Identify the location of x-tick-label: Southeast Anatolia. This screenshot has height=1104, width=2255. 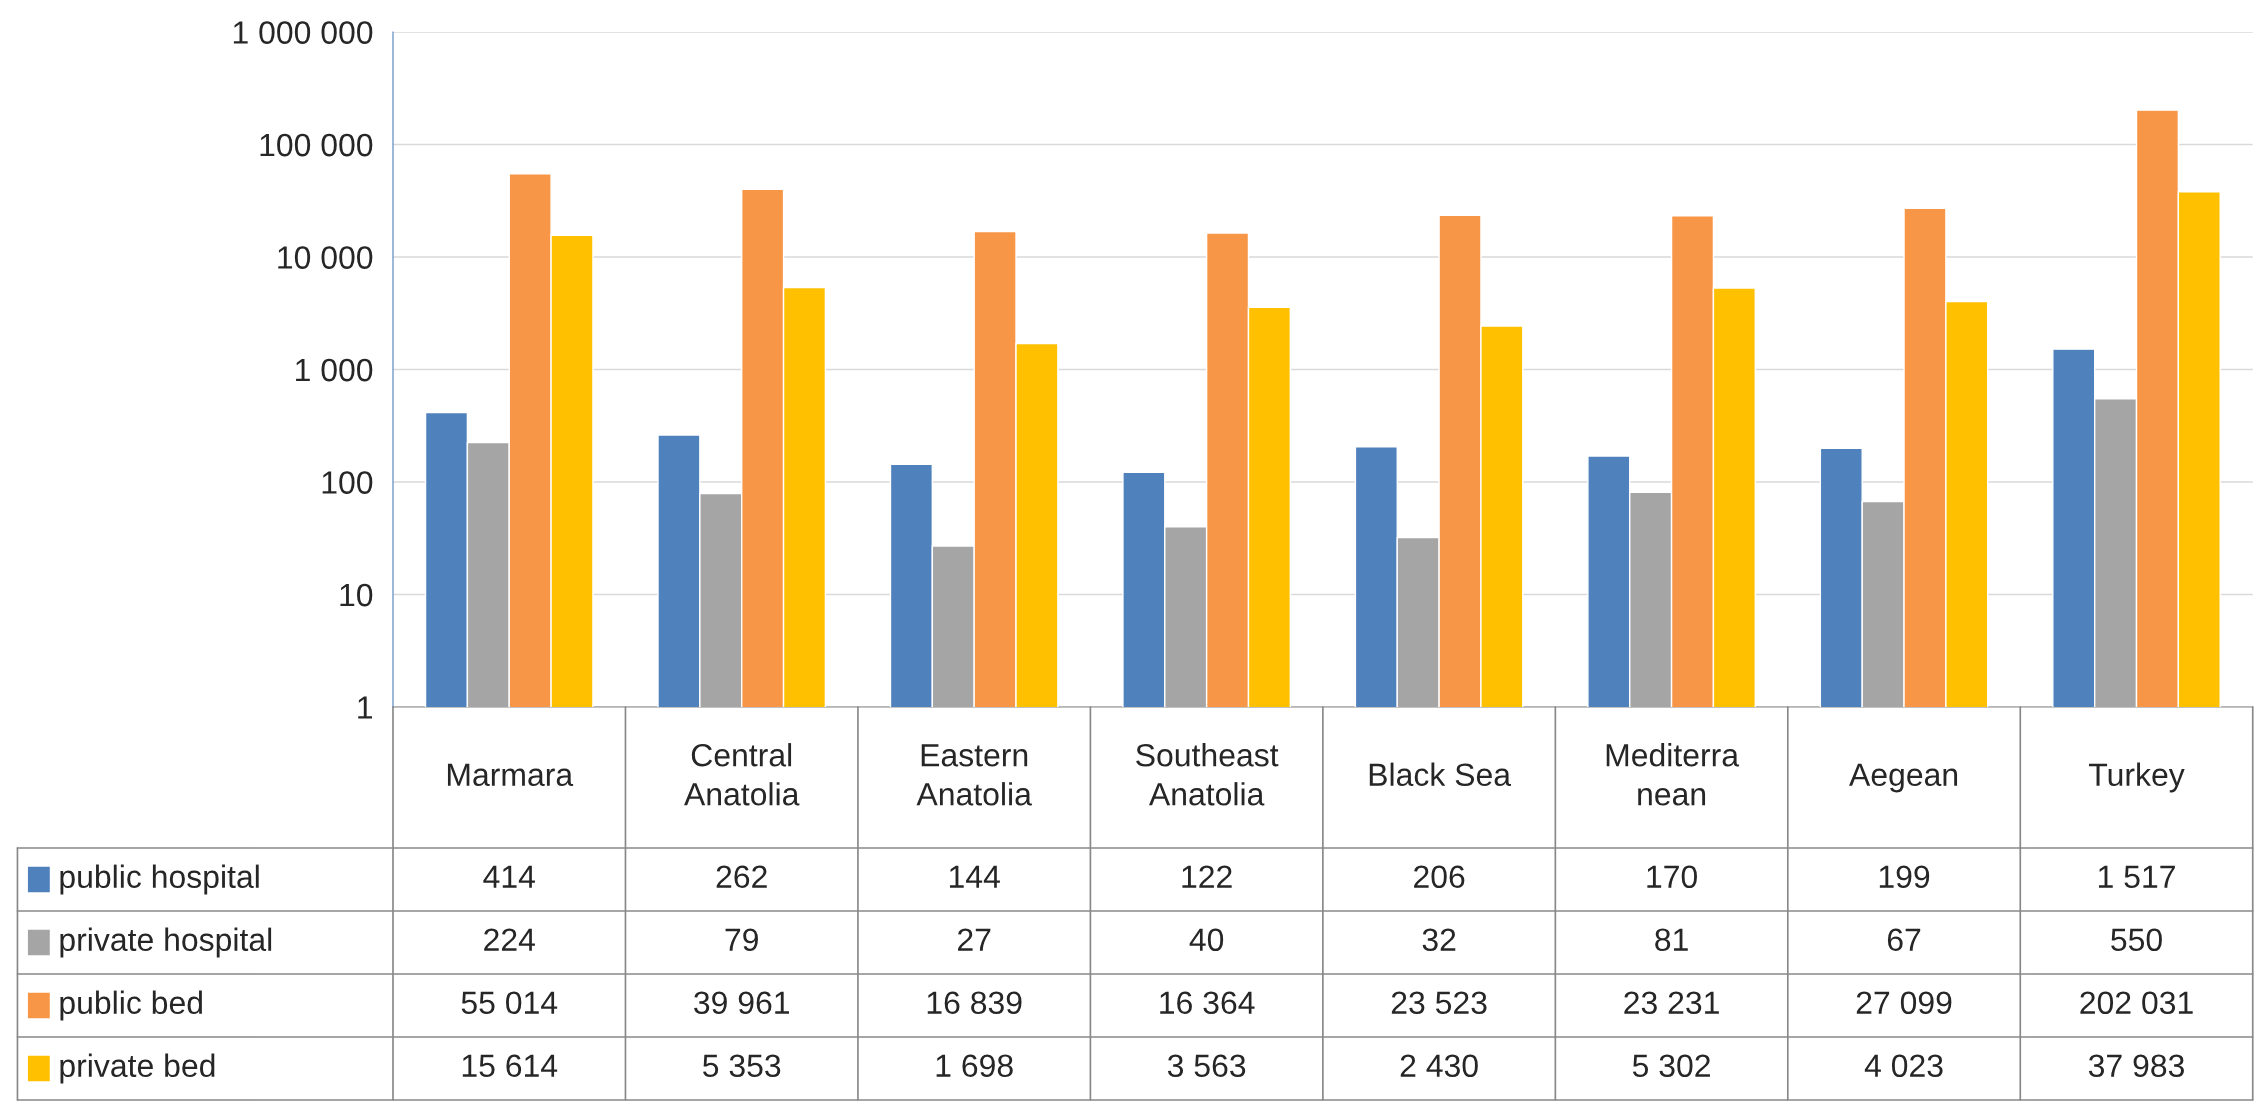
(1207, 774).